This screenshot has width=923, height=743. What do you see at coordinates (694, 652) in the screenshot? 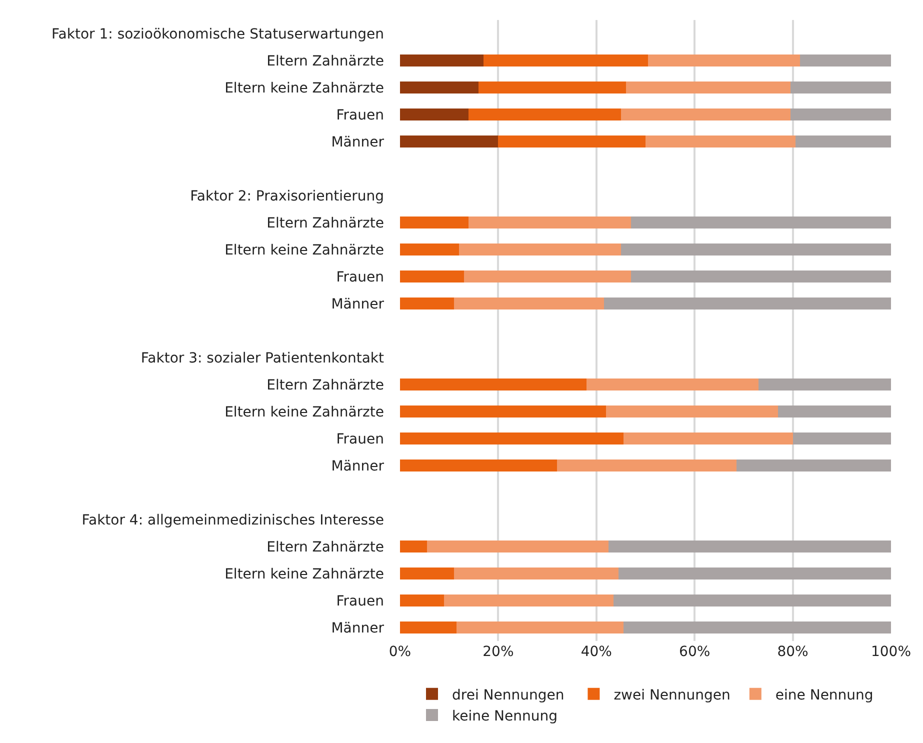
I see `x-tick-label: 60%` at bounding box center [694, 652].